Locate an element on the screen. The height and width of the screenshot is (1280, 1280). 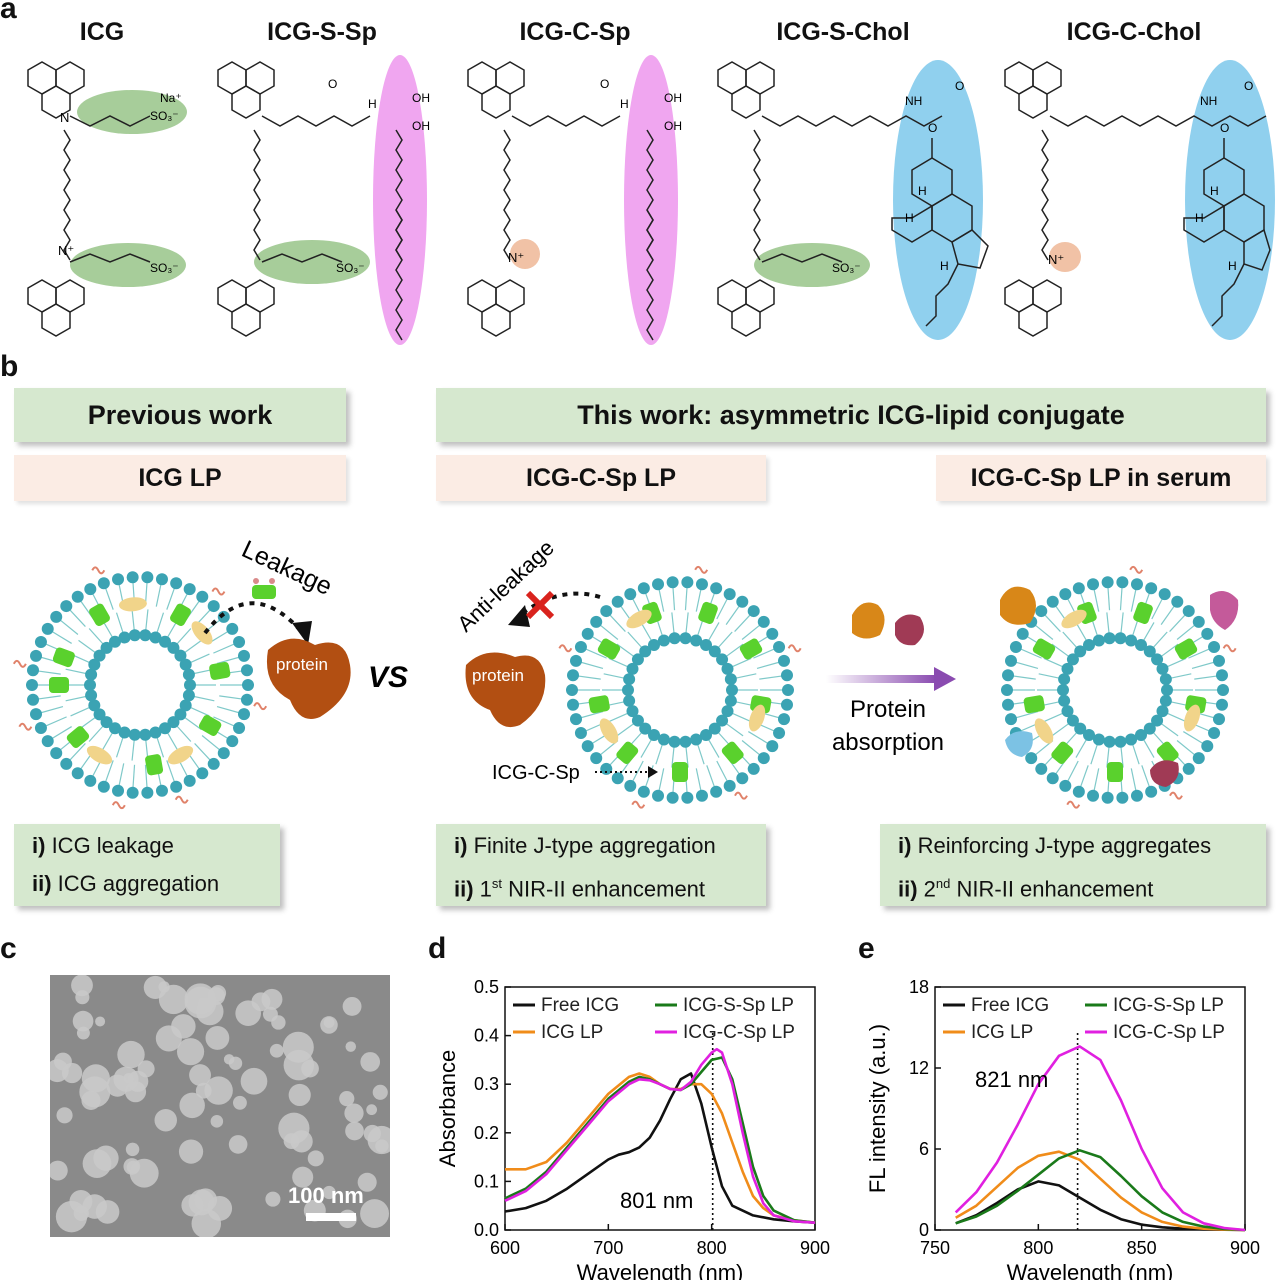
protein-blob: protein is located at coordinates (505, 690).